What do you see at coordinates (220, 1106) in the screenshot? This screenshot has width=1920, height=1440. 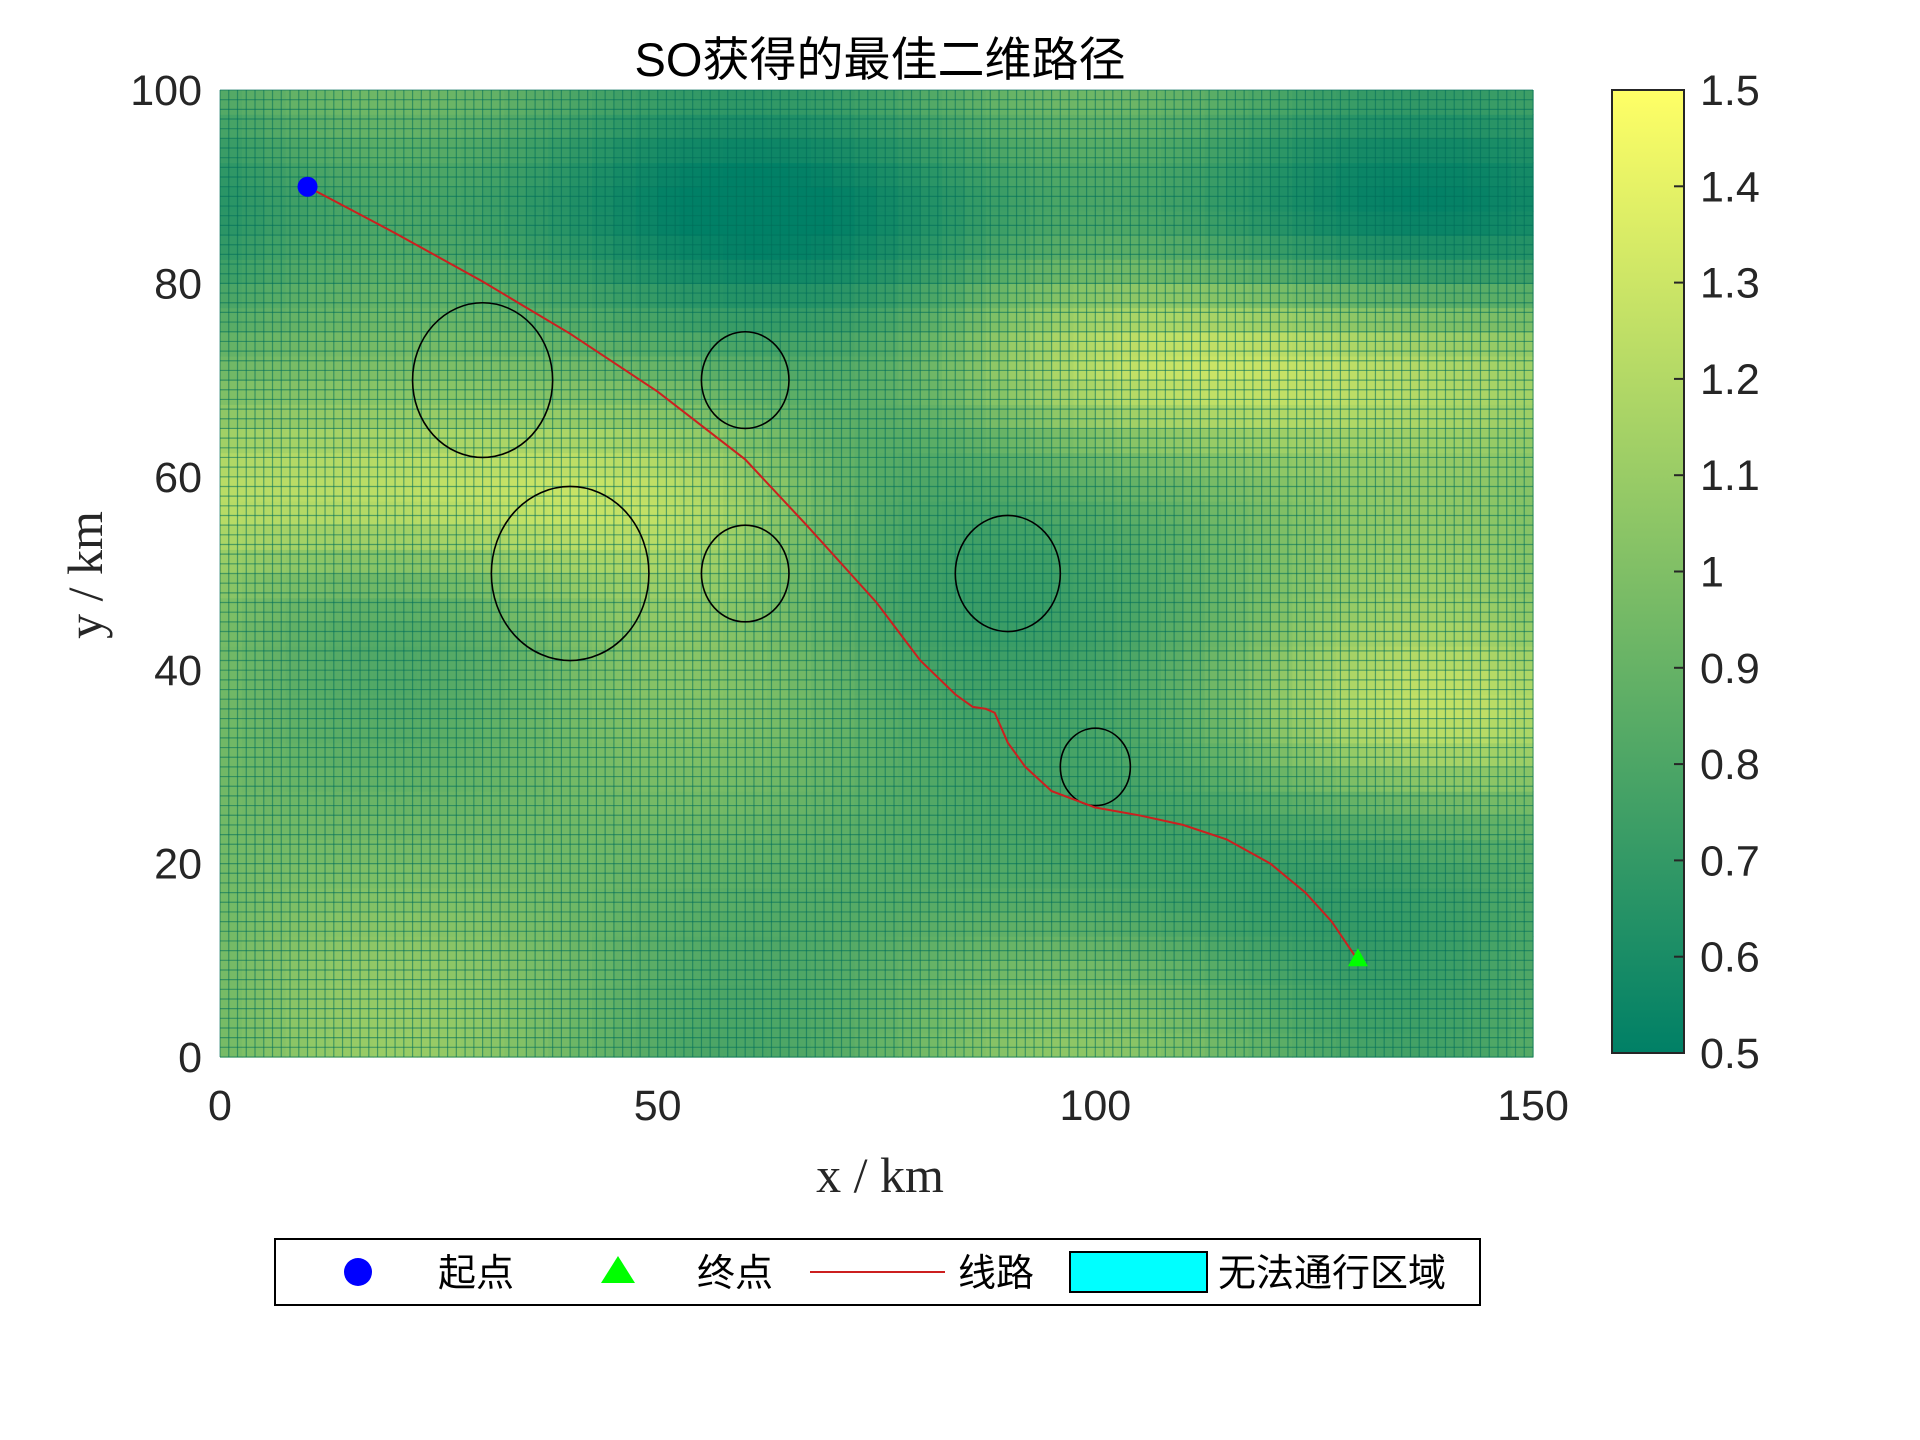 I see `x-tick-label: 0` at bounding box center [220, 1106].